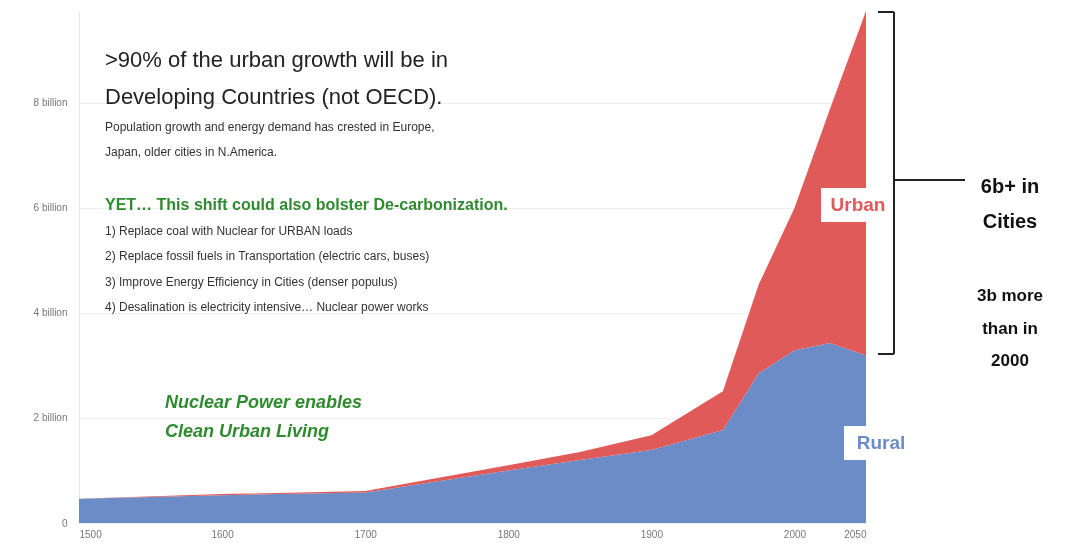 This screenshot has width=1080, height=556. Describe the element at coordinates (251, 282) in the screenshot. I see `annotation: 3) Improve Energy Efficiency in Cities (denser populus)` at that location.